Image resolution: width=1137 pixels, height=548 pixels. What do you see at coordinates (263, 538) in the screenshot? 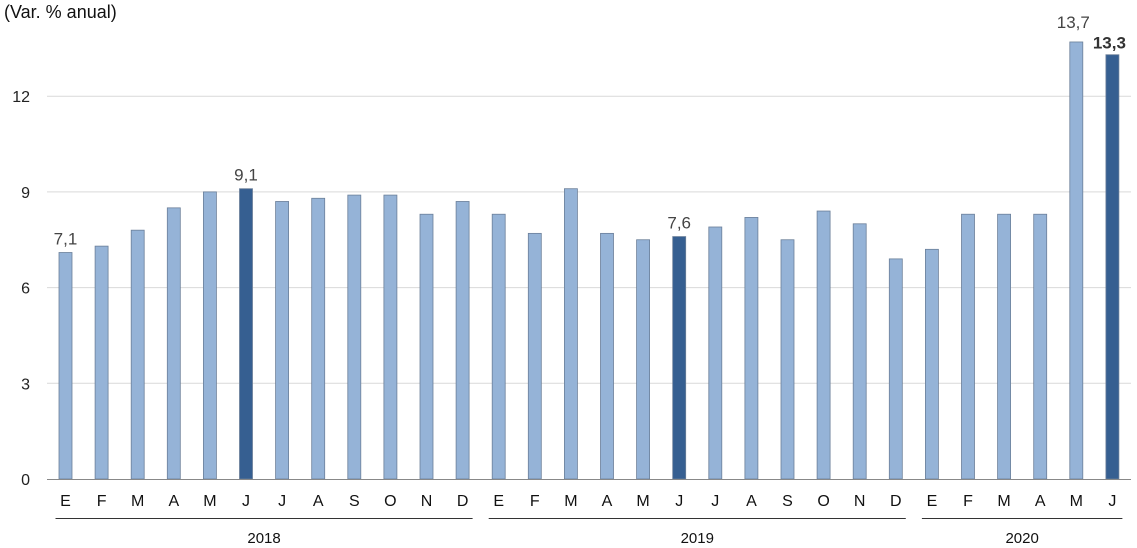
I see `year-label: 2018` at bounding box center [263, 538].